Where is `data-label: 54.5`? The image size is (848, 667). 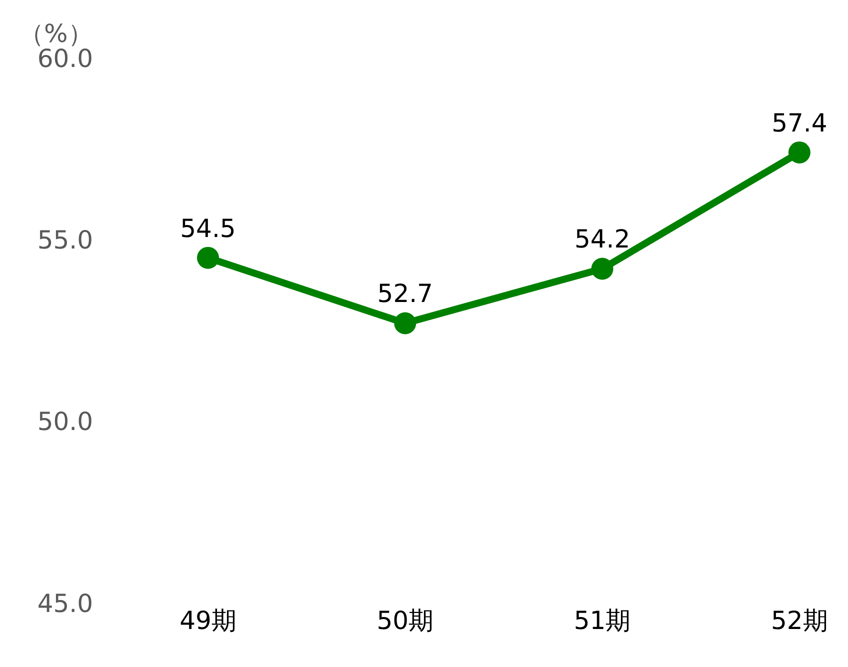 data-label: 54.5 is located at coordinates (208, 228).